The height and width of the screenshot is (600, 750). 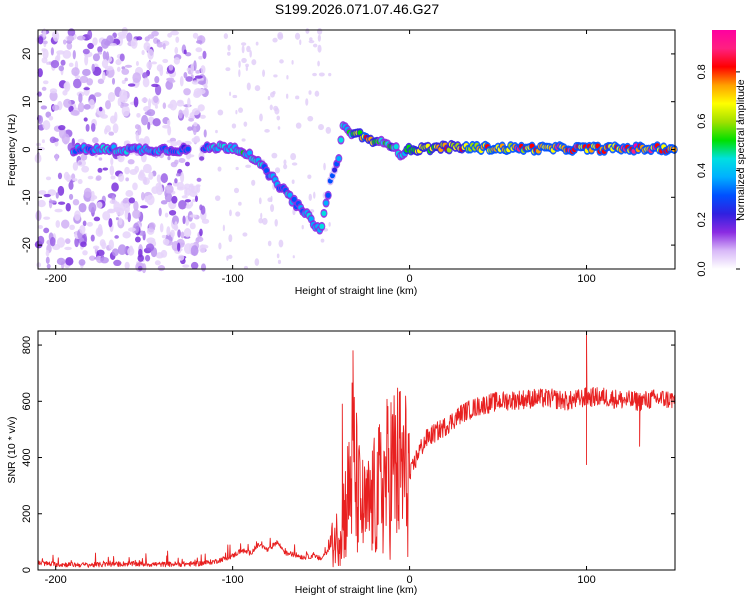 What do you see at coordinates (702, 268) in the screenshot?
I see `colorbar-tick-label: 0.0` at bounding box center [702, 268].